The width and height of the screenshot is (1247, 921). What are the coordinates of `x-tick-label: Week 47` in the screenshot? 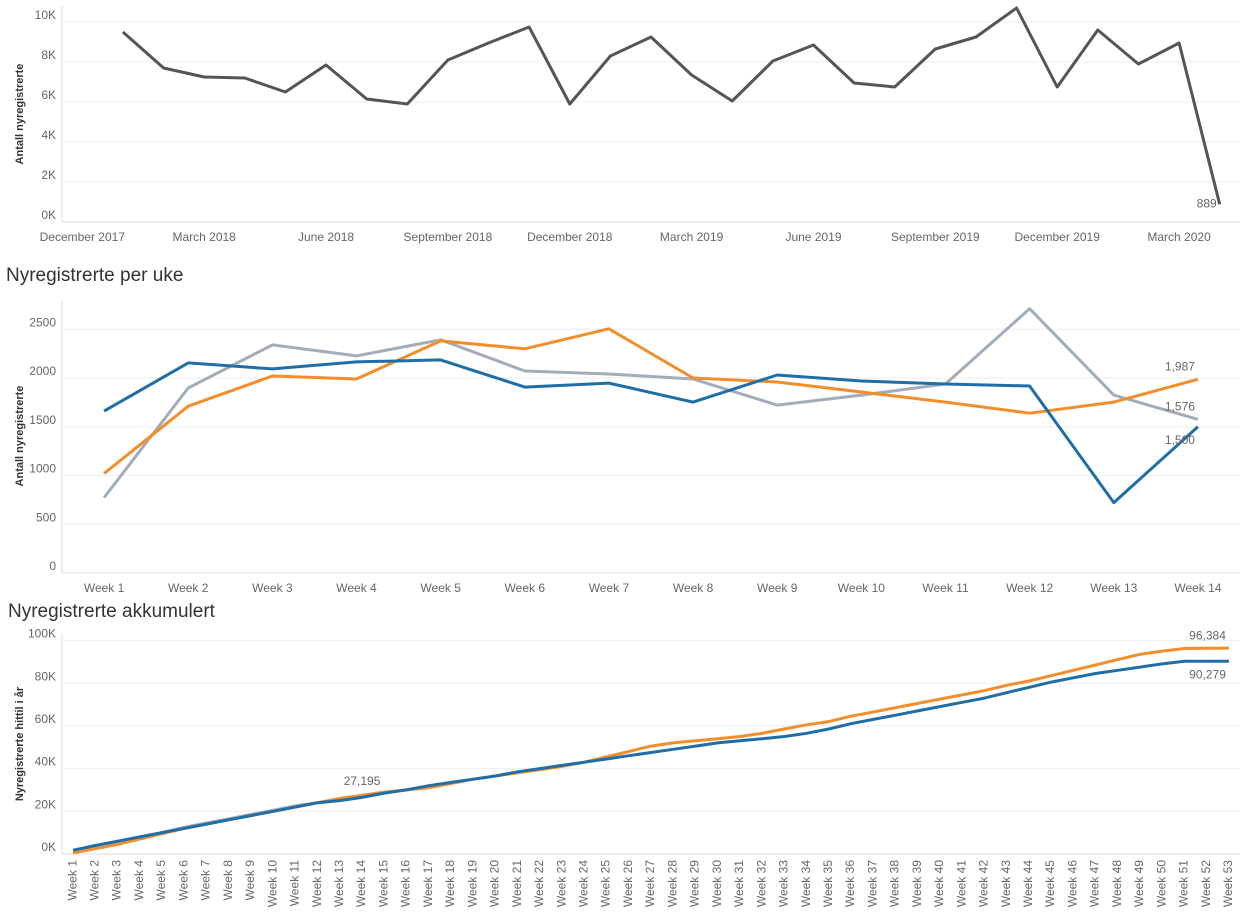 It's located at (1095, 883).